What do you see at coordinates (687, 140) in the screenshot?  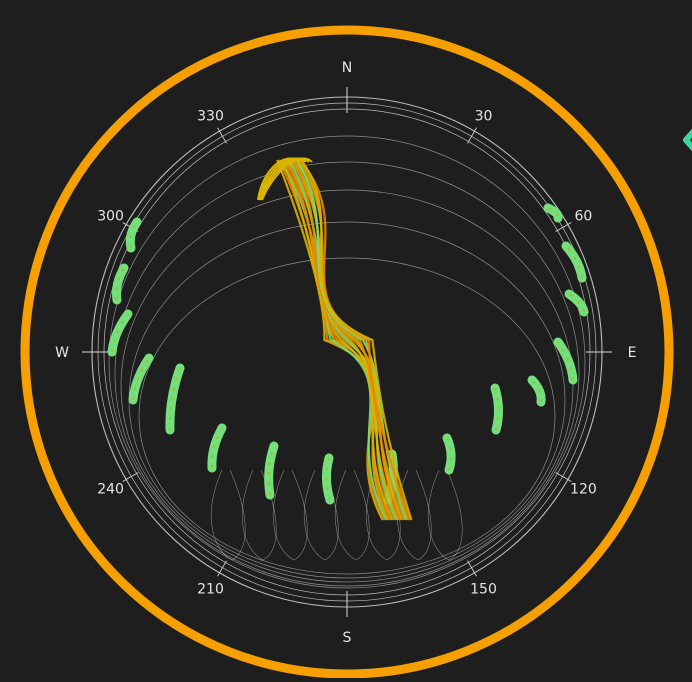 I see `chevron-left-icon` at bounding box center [687, 140].